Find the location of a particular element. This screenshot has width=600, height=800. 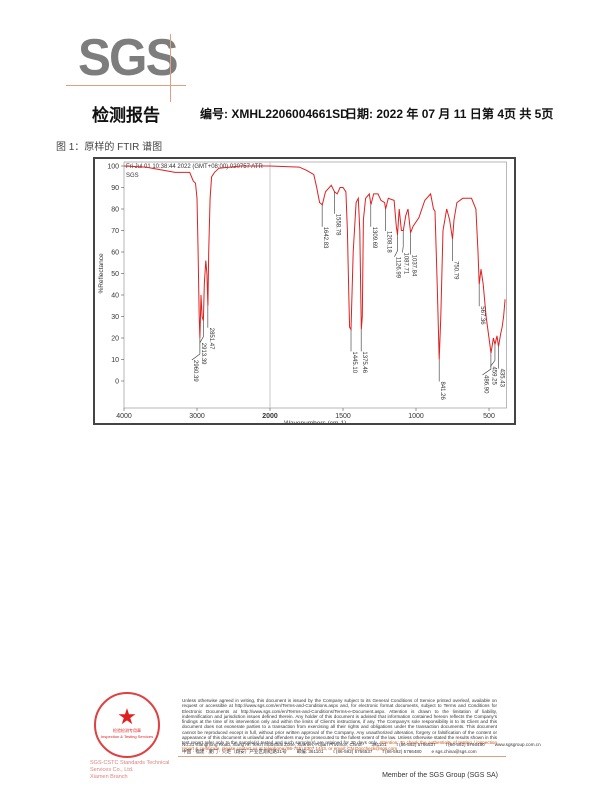

x-axis-label: Wavenumbers (cm-1) is located at coordinates (315, 421).